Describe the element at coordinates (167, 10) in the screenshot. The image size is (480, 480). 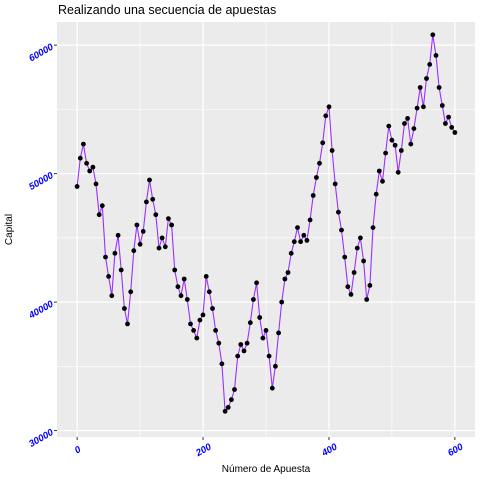
I see `chart-title: Realizando una secuencia de apuestas` at that location.